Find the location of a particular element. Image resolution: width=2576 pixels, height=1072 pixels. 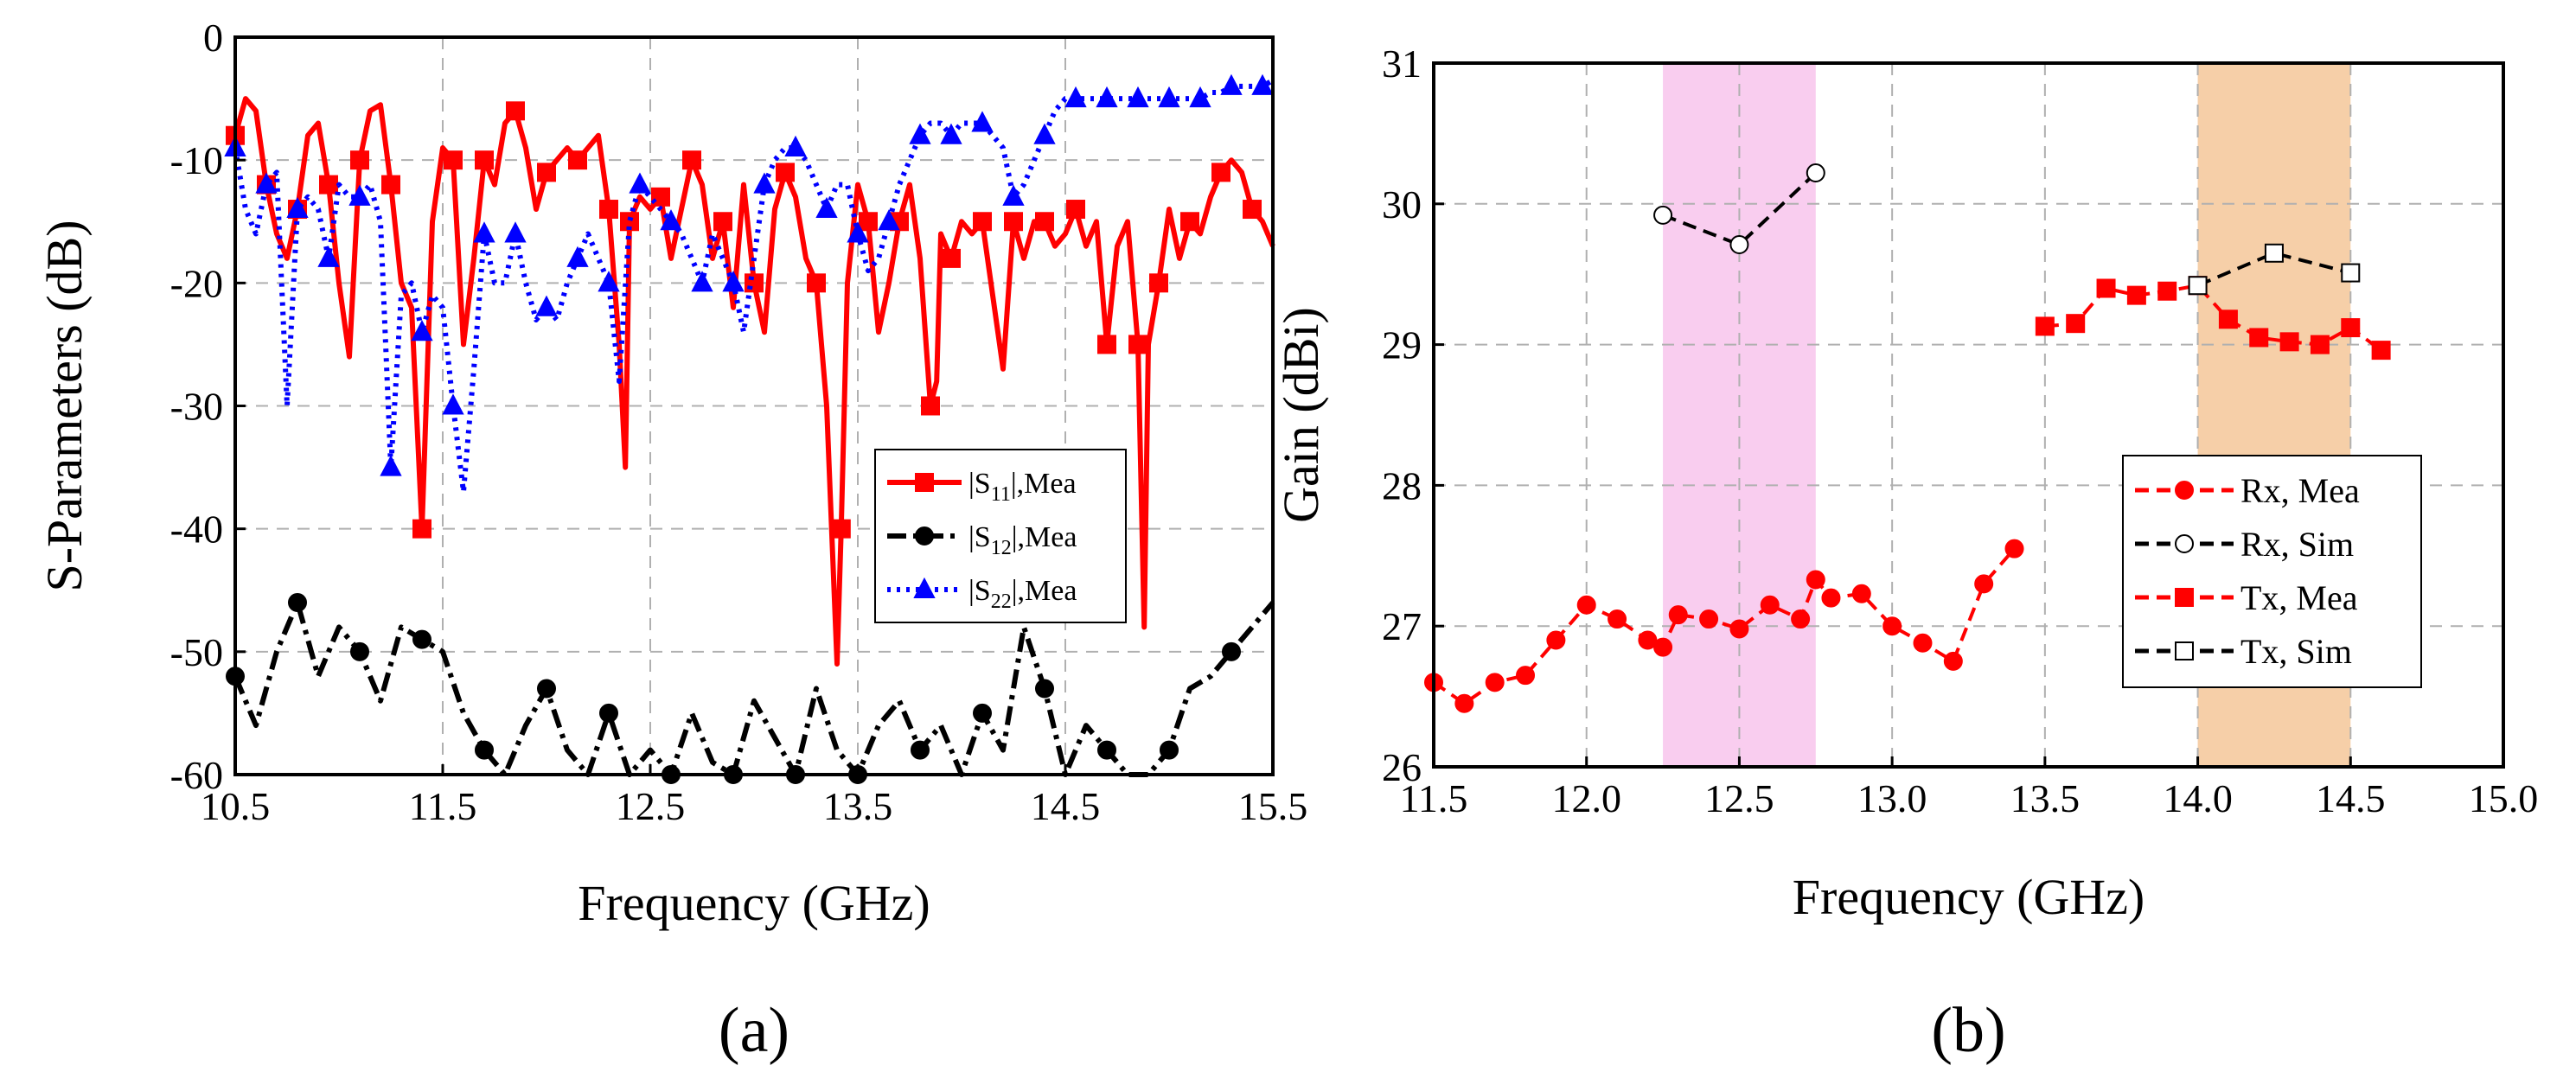

x-tick-label: 10.5 is located at coordinates (236, 806).